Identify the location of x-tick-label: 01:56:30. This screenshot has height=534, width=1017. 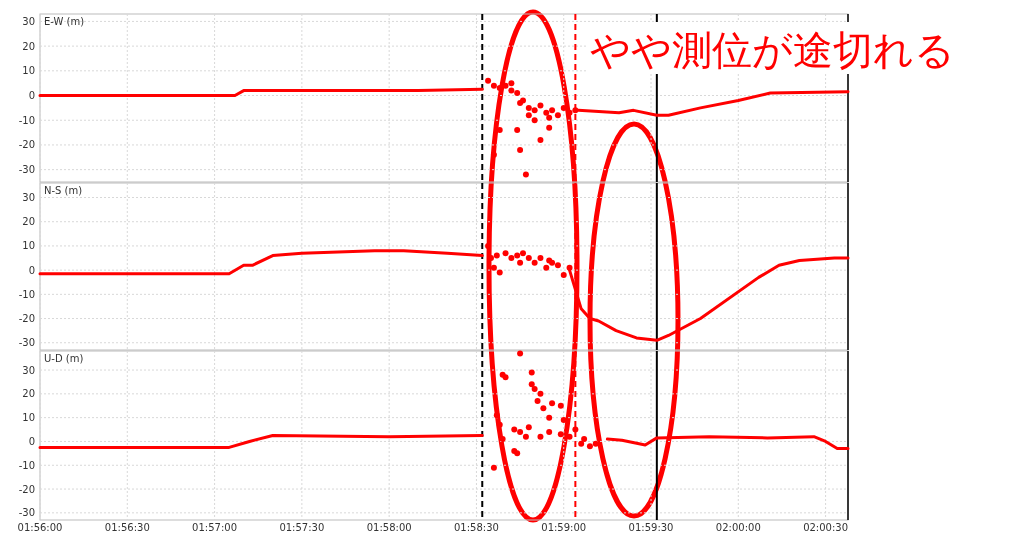
(127, 527).